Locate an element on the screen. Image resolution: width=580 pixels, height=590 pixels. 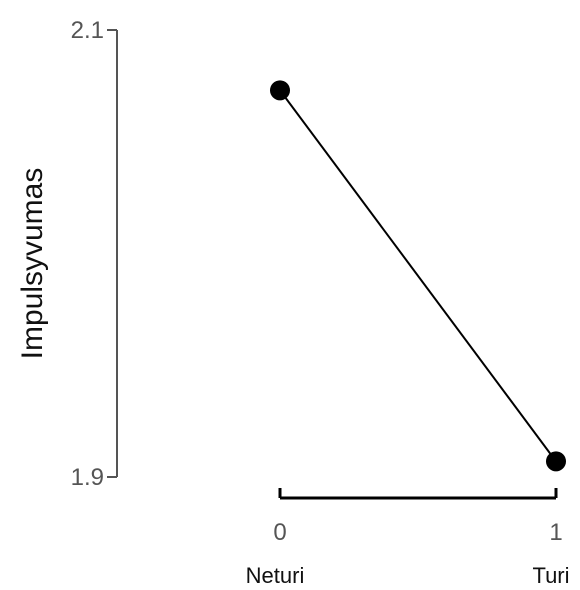
data-point-neturi is located at coordinates (280, 90).